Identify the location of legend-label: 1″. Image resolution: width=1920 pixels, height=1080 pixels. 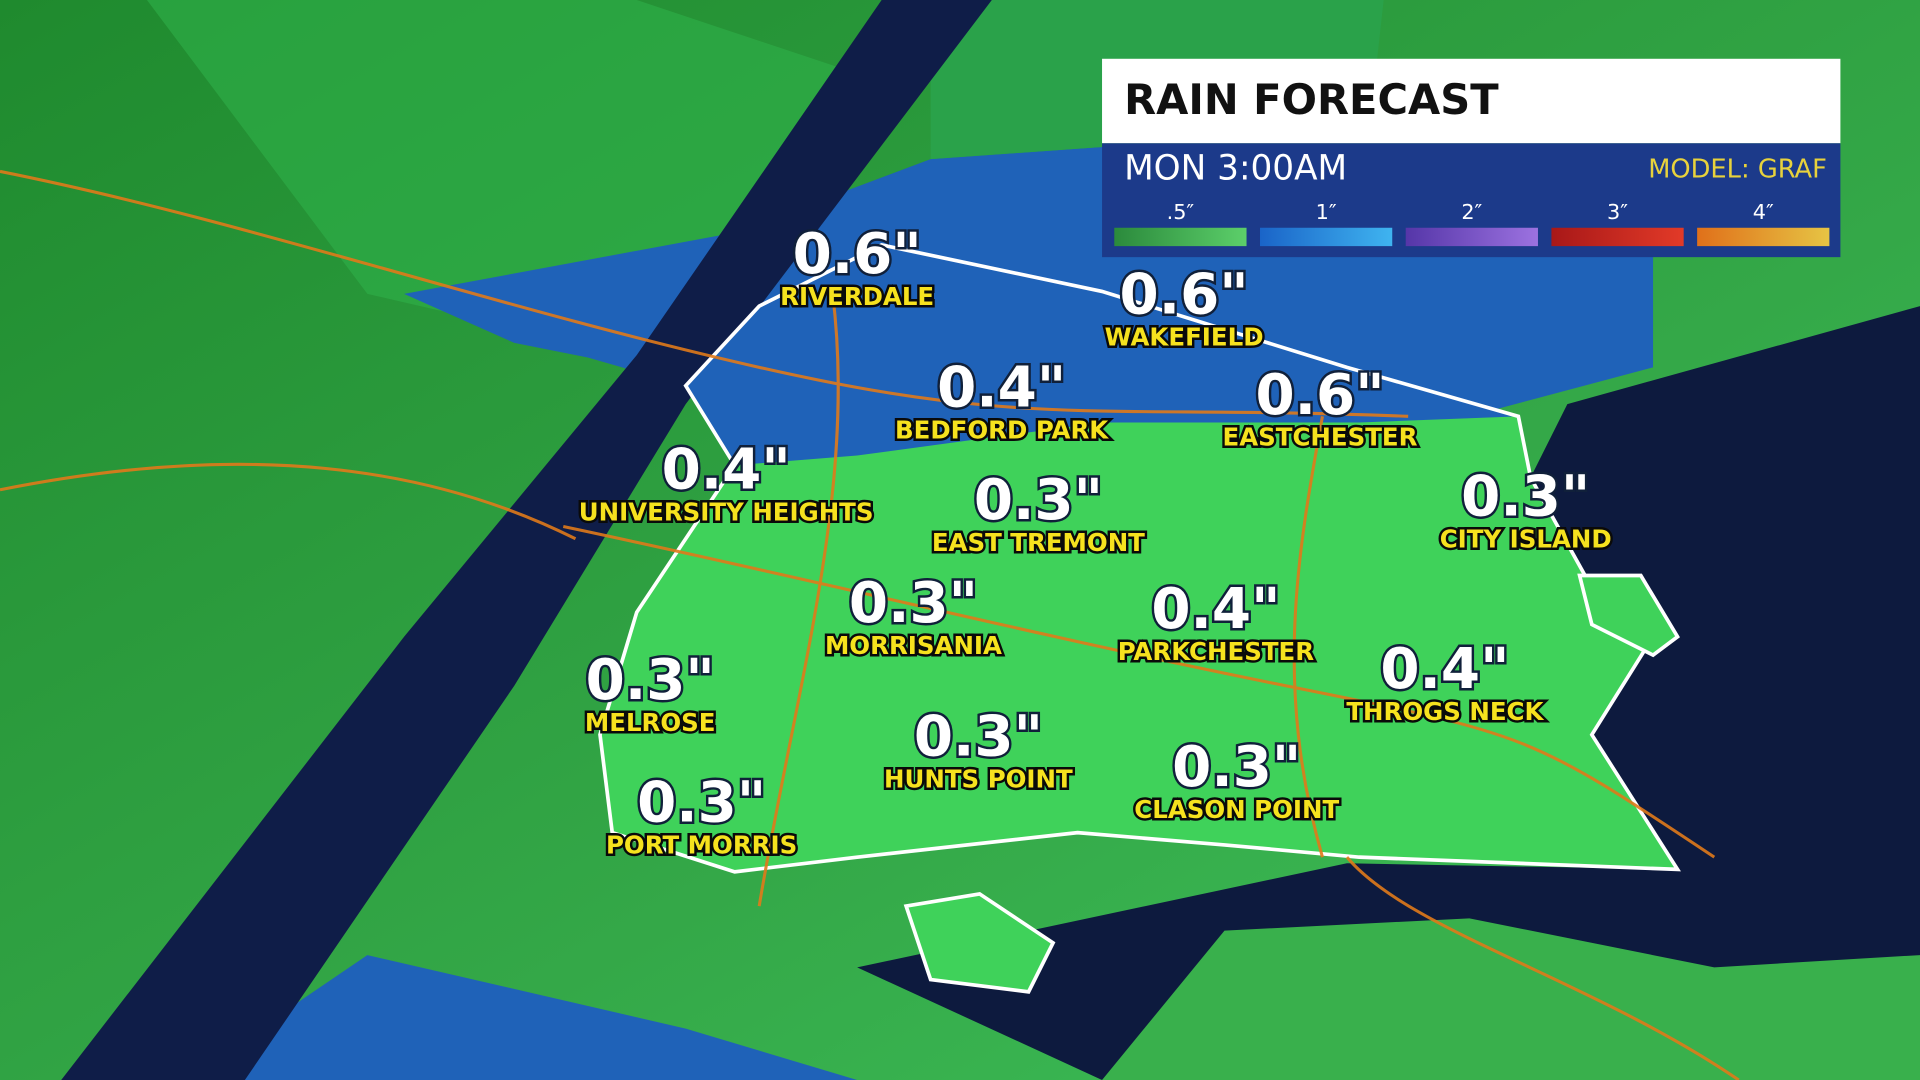
(1326, 212).